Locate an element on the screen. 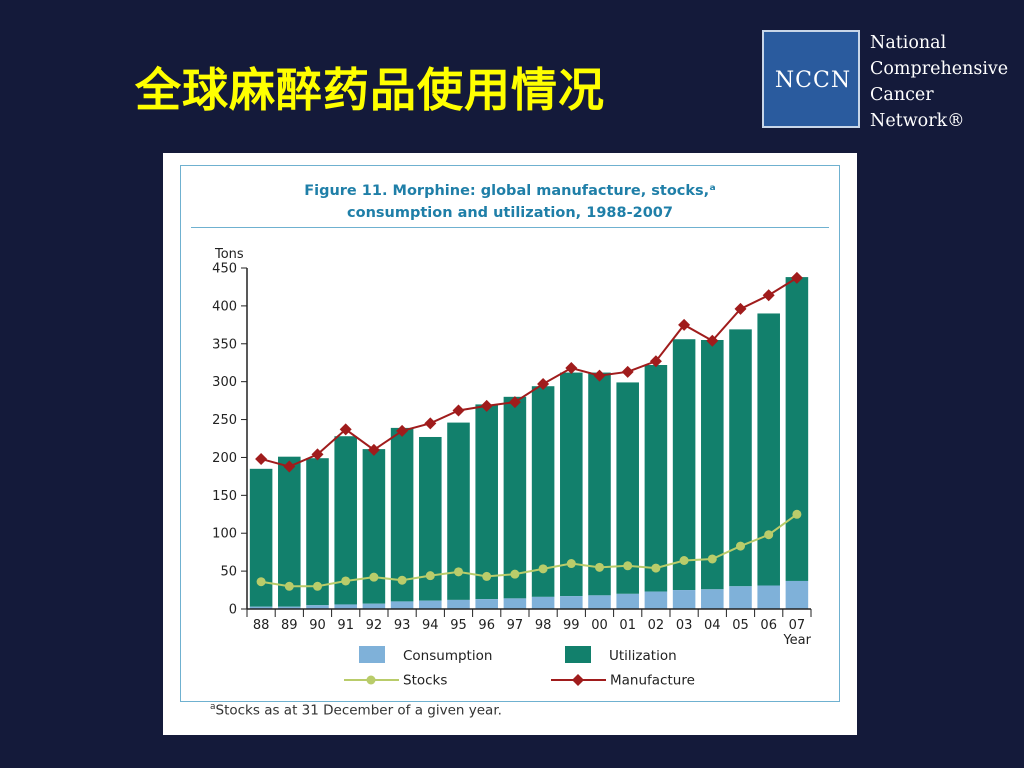  logo-text: National Comprehensive Cancer Network® is located at coordinates (939, 82).